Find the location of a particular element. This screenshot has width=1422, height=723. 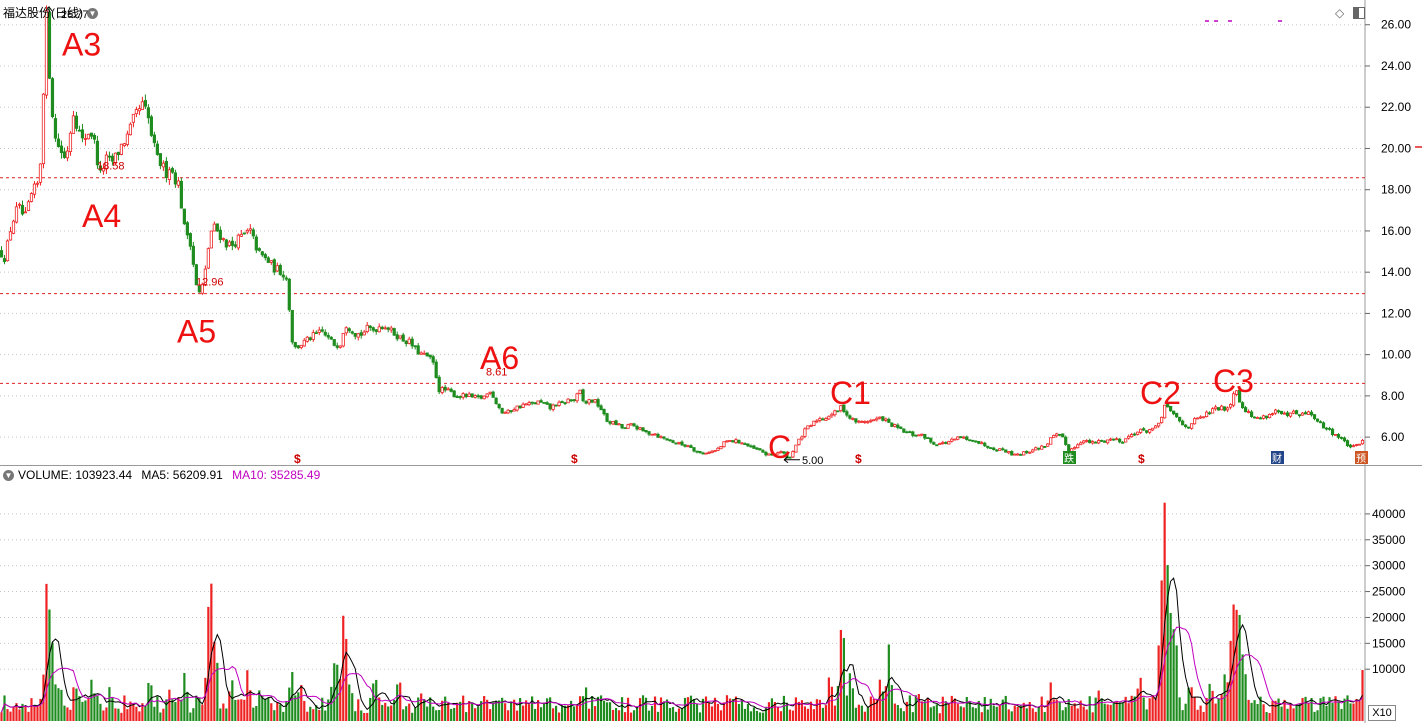

diamond-icon: ◇ is located at coordinates (1340, 13).